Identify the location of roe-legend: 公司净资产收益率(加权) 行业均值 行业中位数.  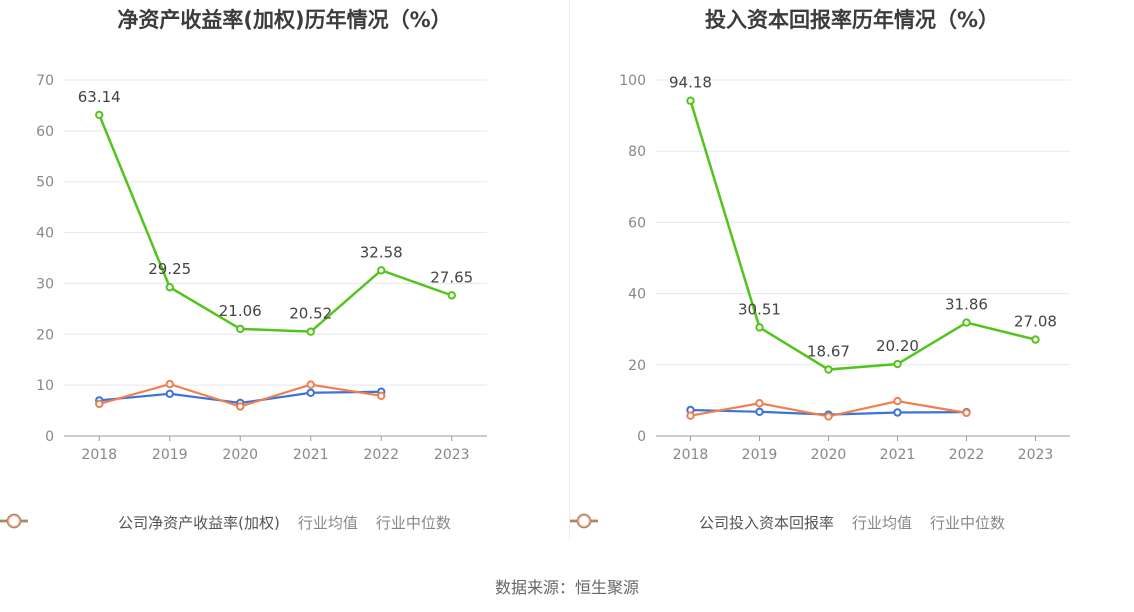
(284, 522).